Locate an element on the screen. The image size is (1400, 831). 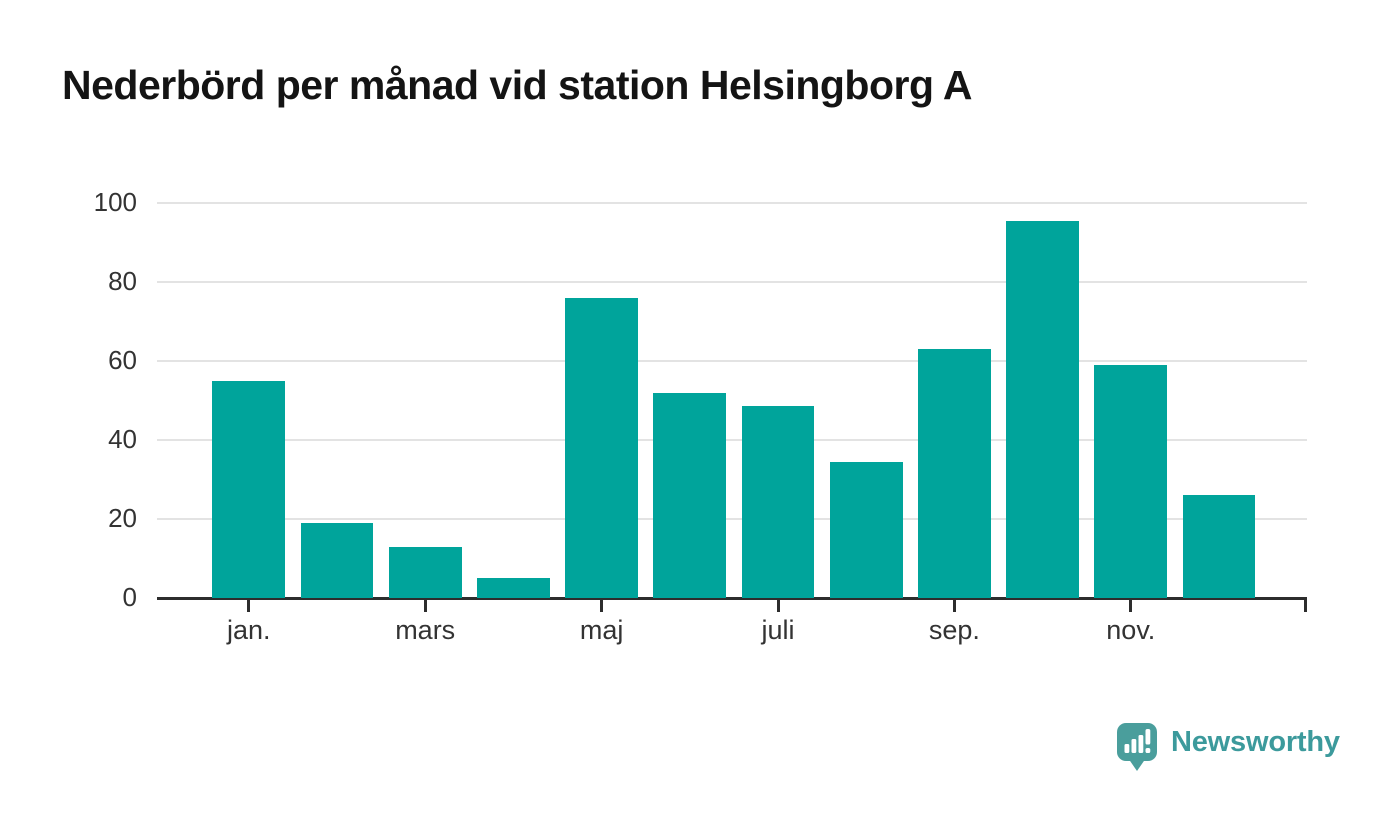
x-tick-label-maj: maj is located at coordinates (601, 630).